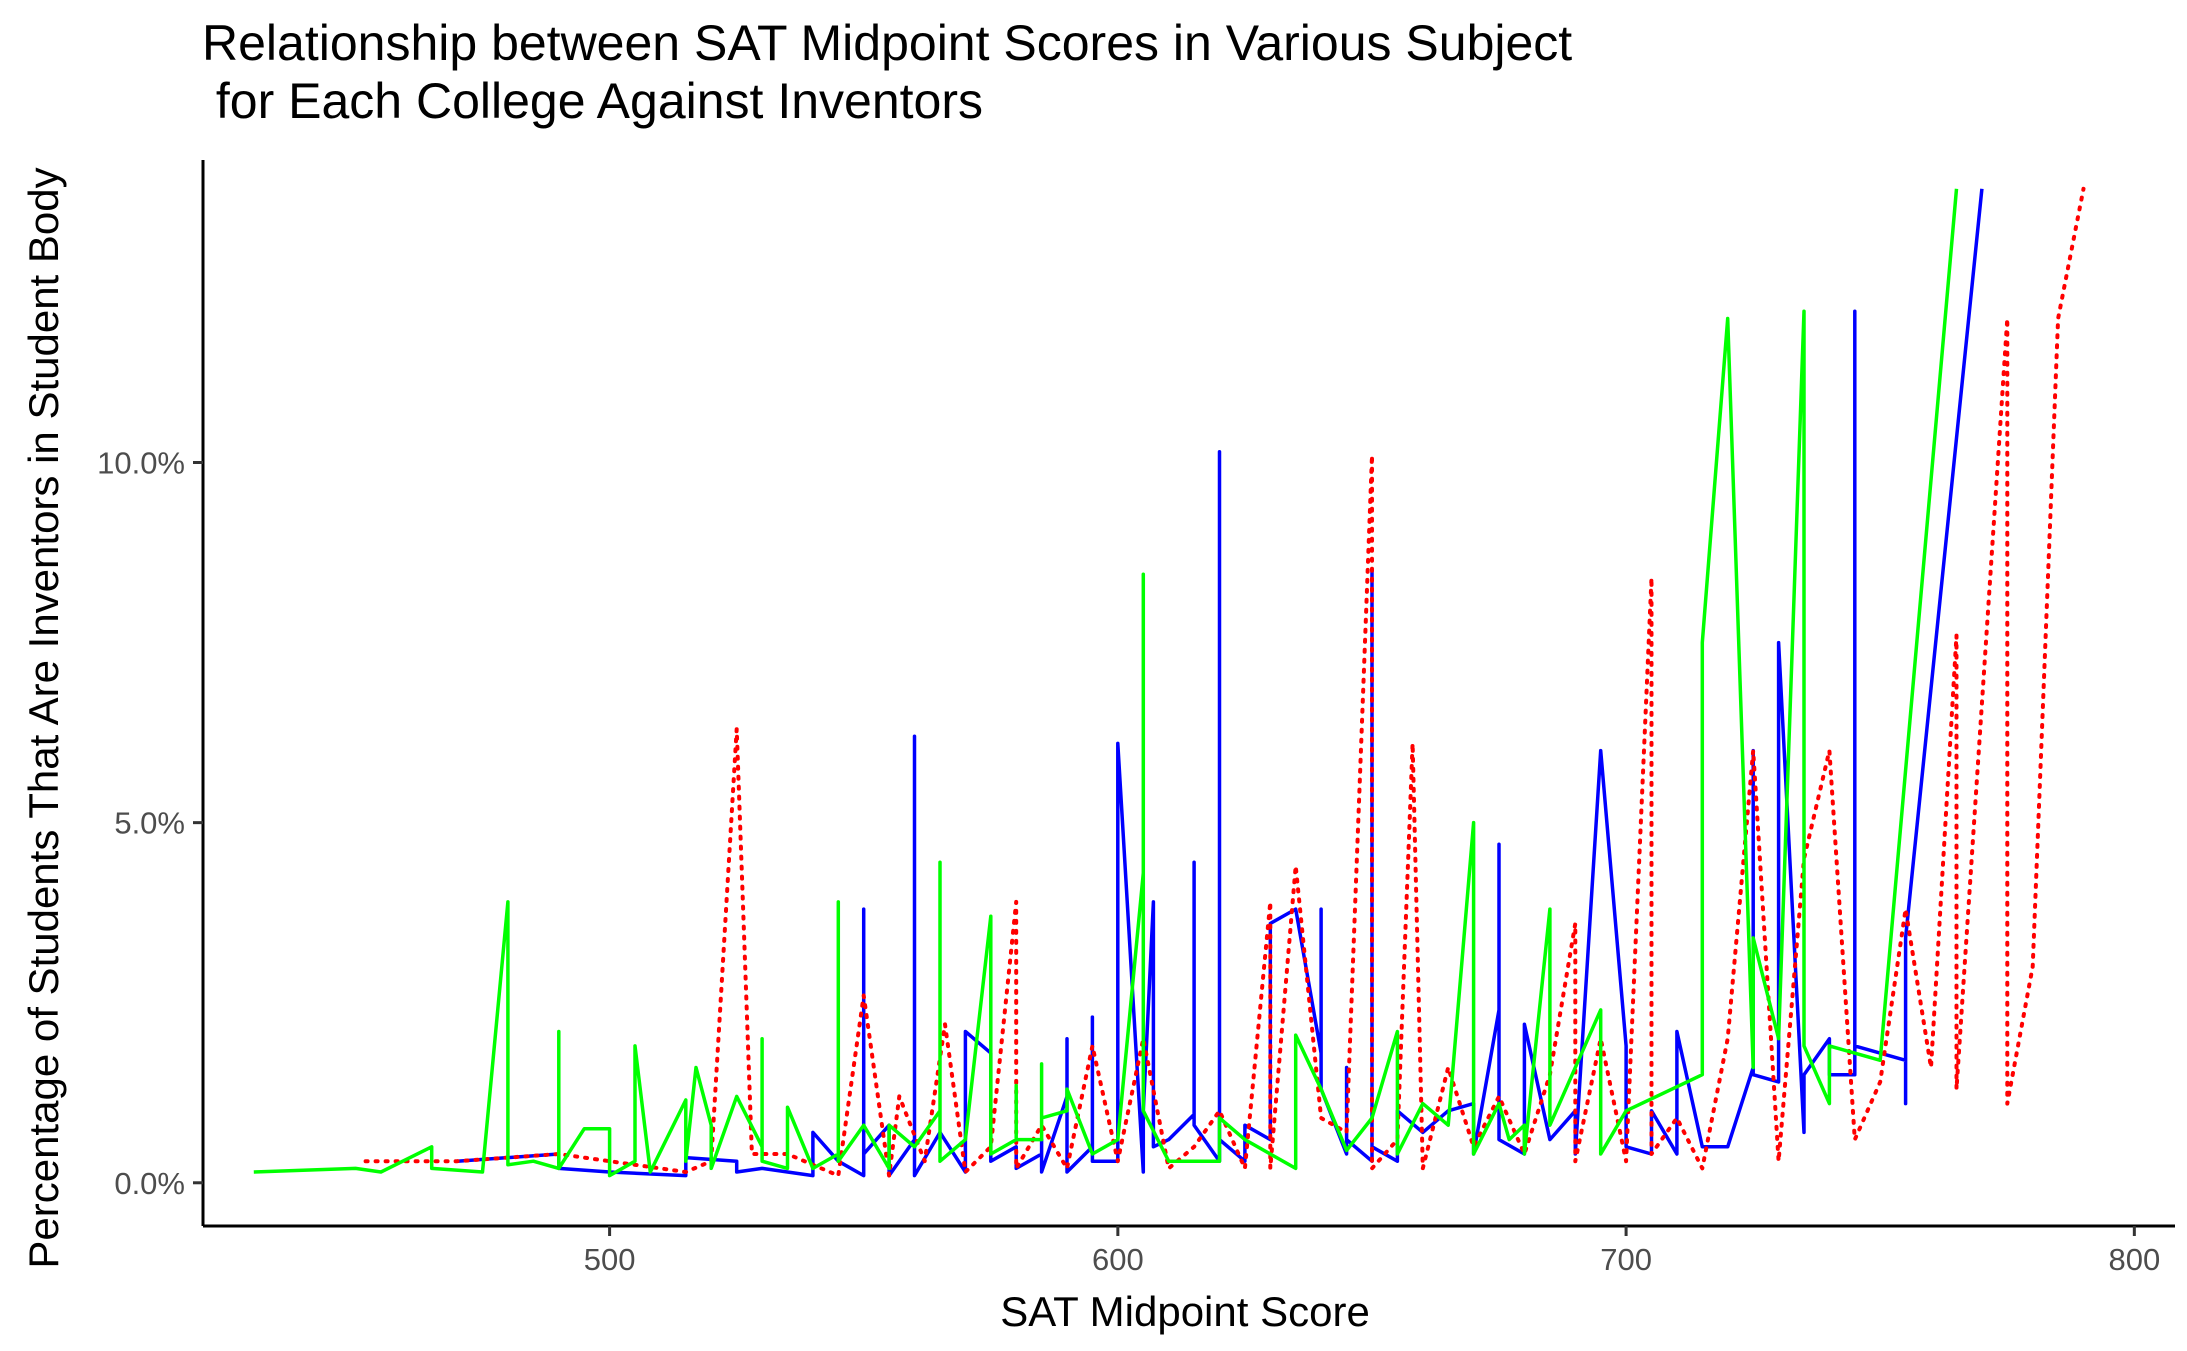 The width and height of the screenshot is (2187, 1351). I want to click on x-ticks: 500 600 700 800, so click(1372, 1251).